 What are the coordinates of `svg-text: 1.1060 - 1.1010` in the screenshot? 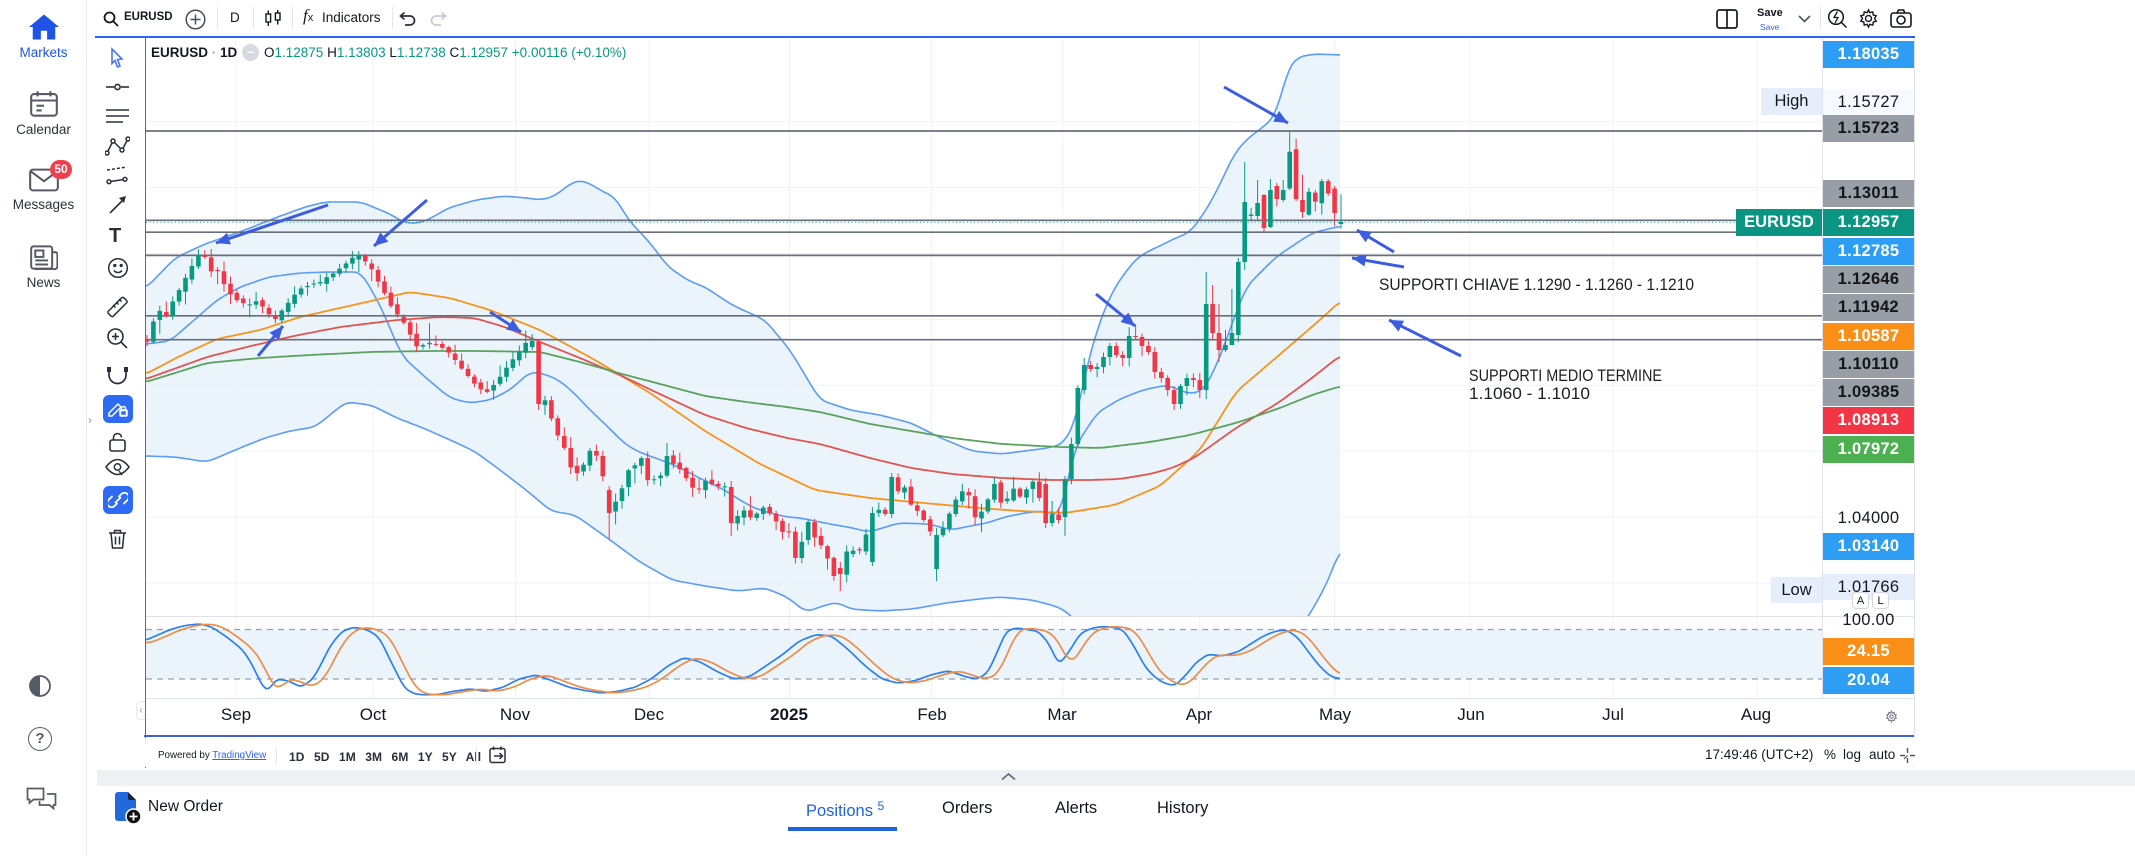 It's located at (1529, 393).